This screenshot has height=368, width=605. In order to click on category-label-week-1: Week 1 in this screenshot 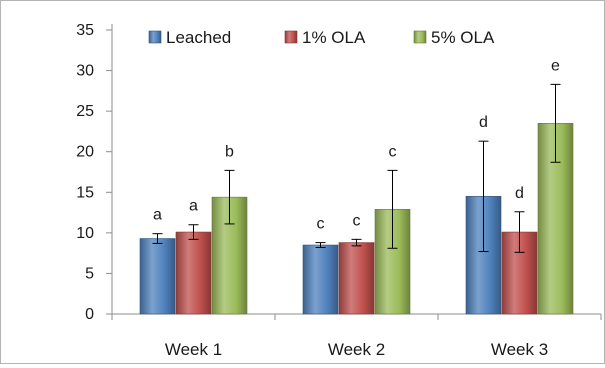, I will do `click(193, 349)`.